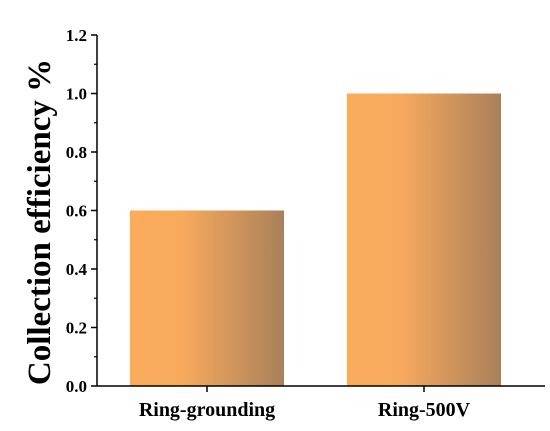  What do you see at coordinates (76, 94) in the screenshot?
I see `y-tick-label: 1.0` at bounding box center [76, 94].